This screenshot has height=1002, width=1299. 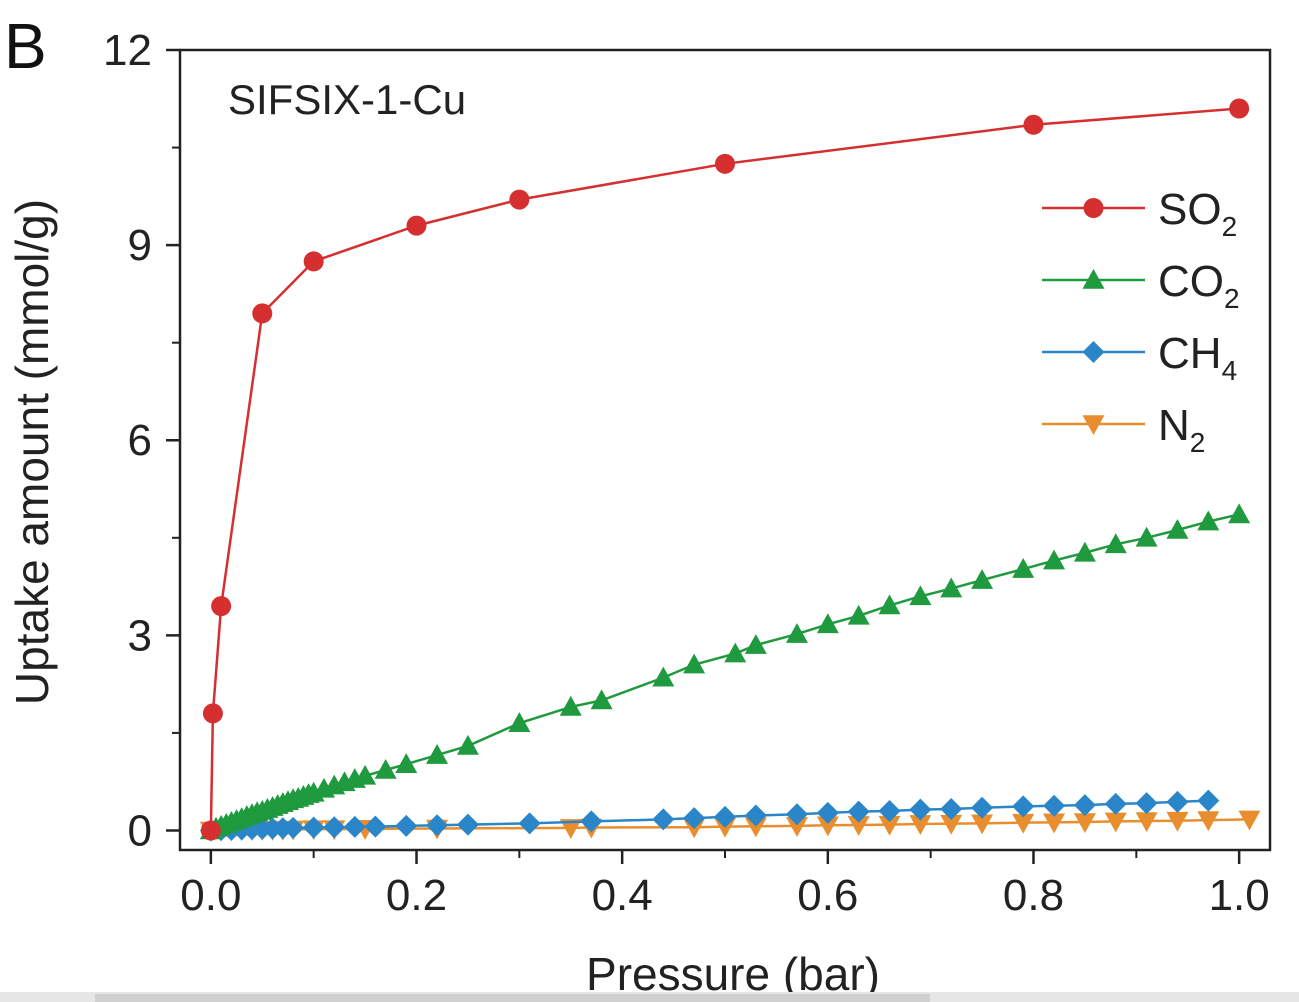 I want to click on y-tick-label: 12, so click(x=127, y=50).